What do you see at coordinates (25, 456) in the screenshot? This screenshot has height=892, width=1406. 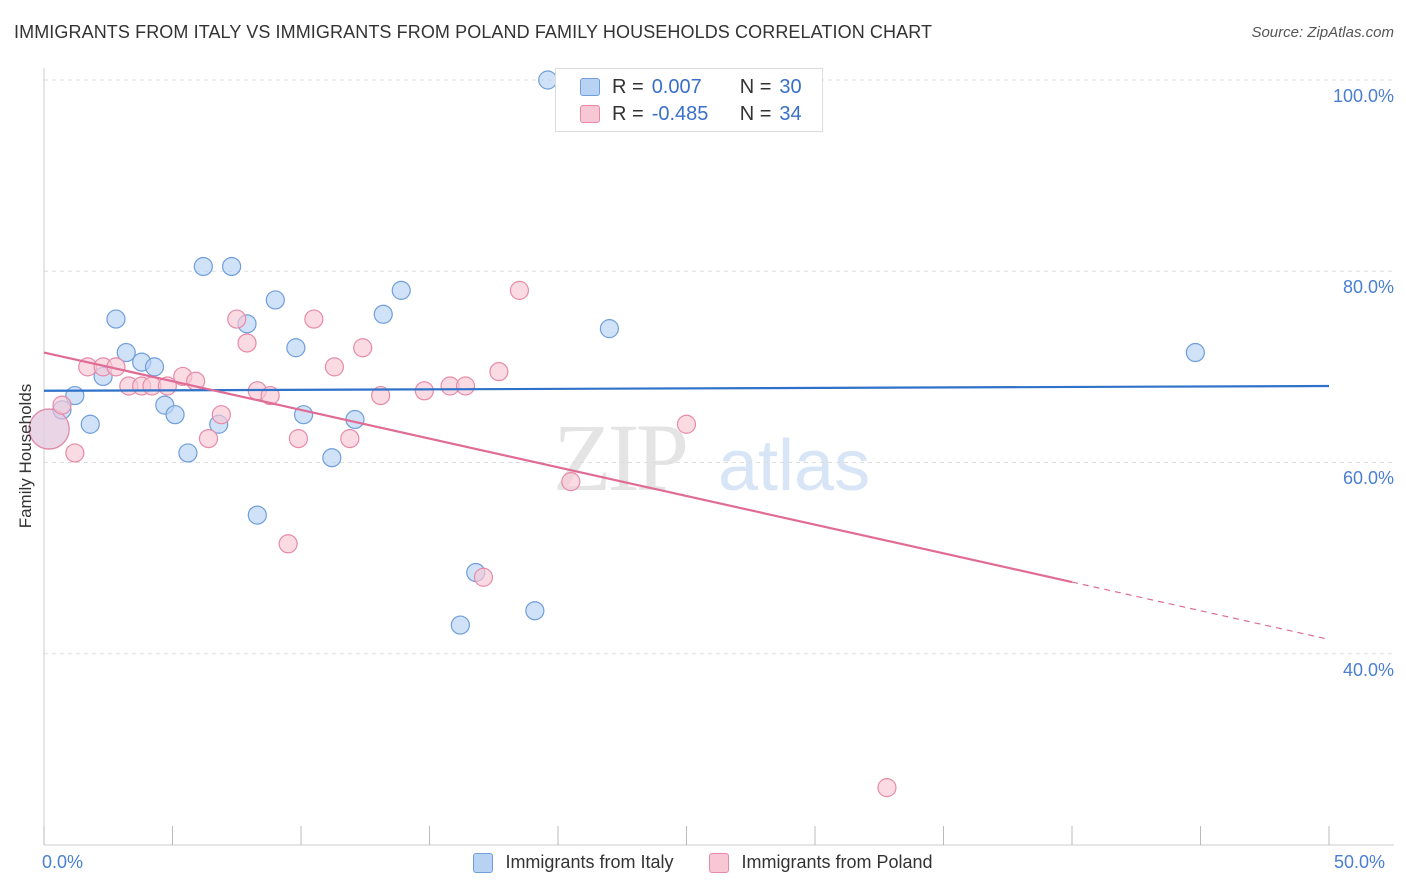 I see `y-axis-label: Family Households` at bounding box center [25, 456].